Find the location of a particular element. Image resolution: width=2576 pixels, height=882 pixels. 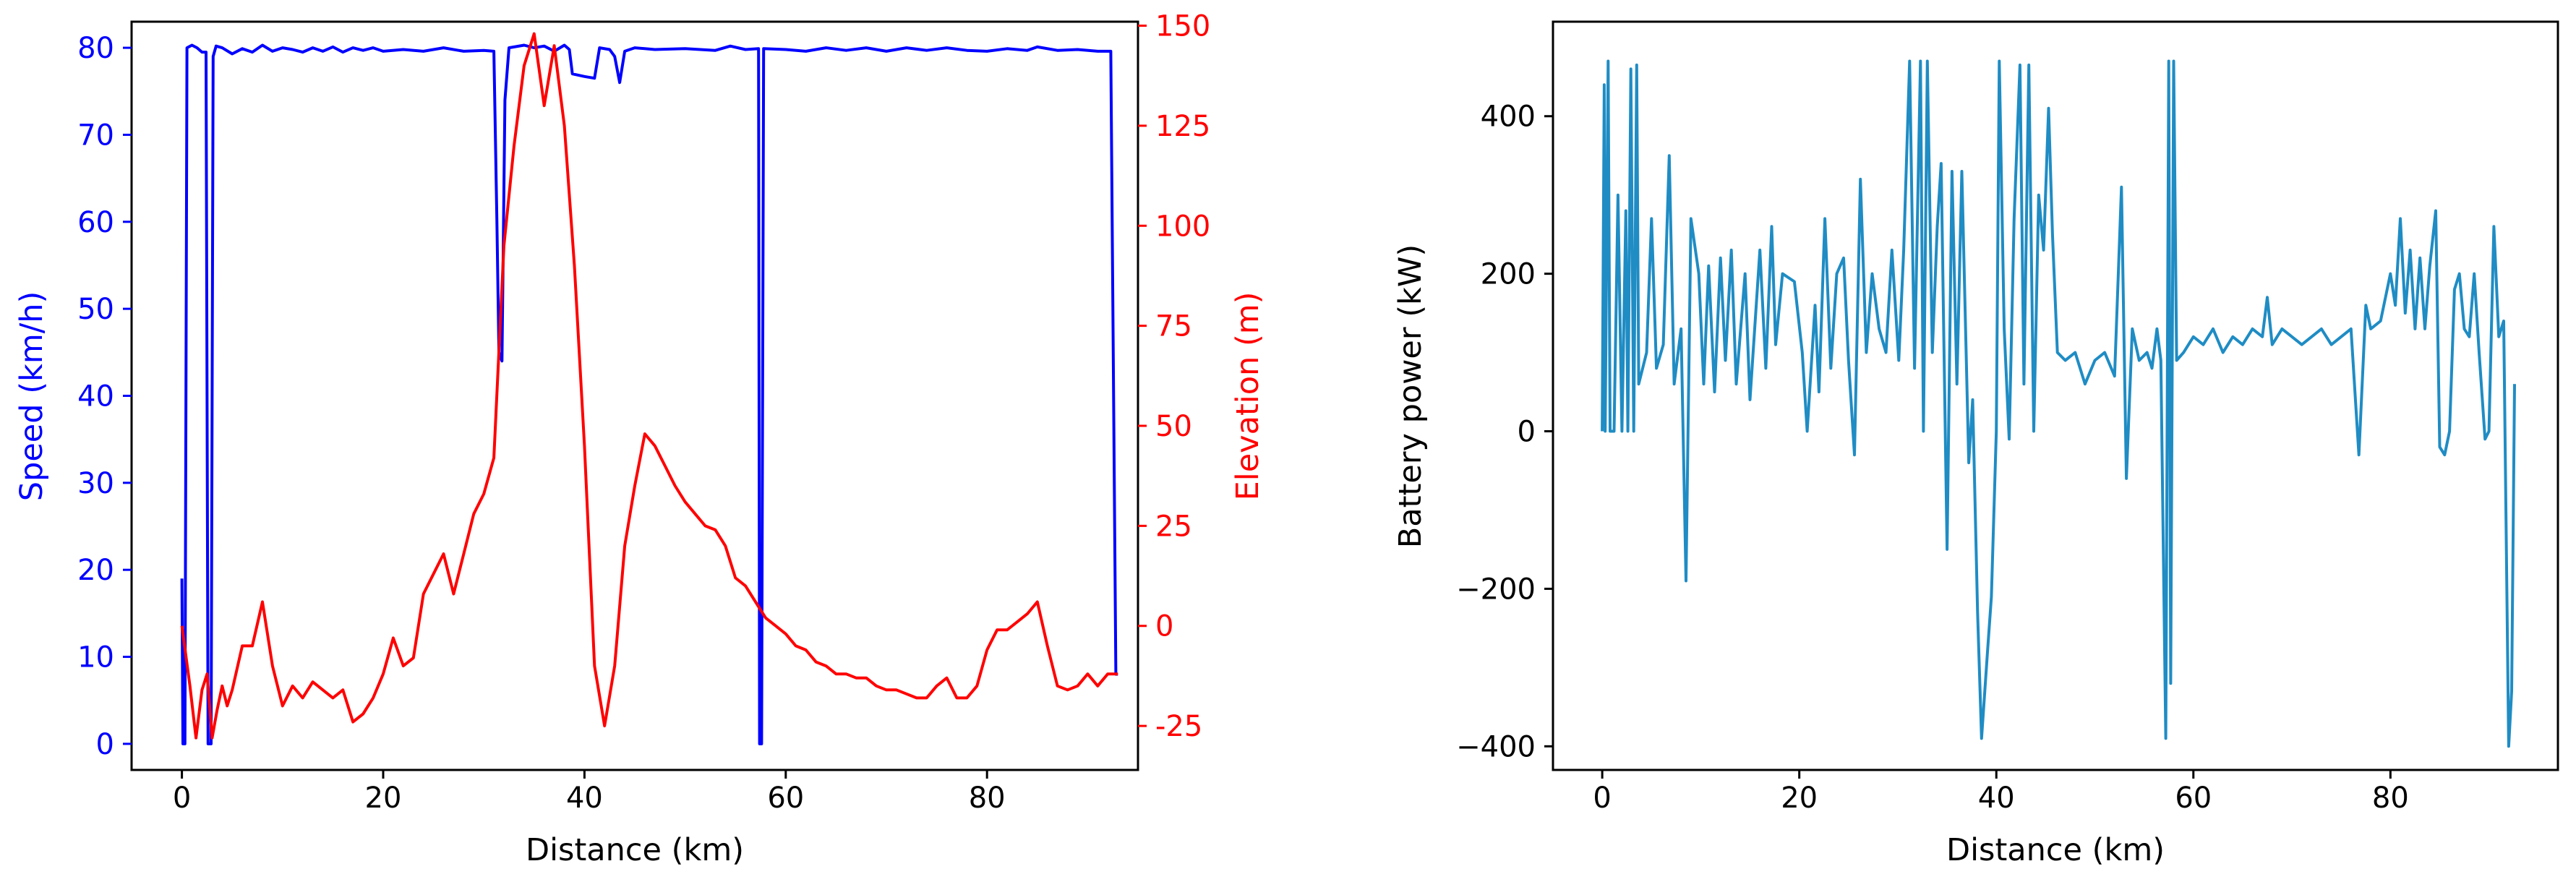

right-x-ticks: 0 20 40 60 80 is located at coordinates (2001, 792).